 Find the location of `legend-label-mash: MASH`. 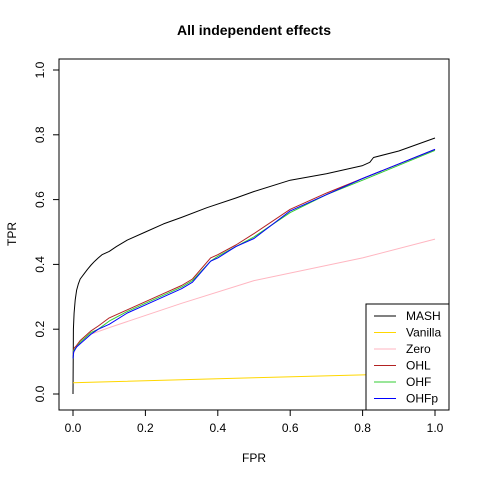

legend-label-mash: MASH is located at coordinates (423, 316).